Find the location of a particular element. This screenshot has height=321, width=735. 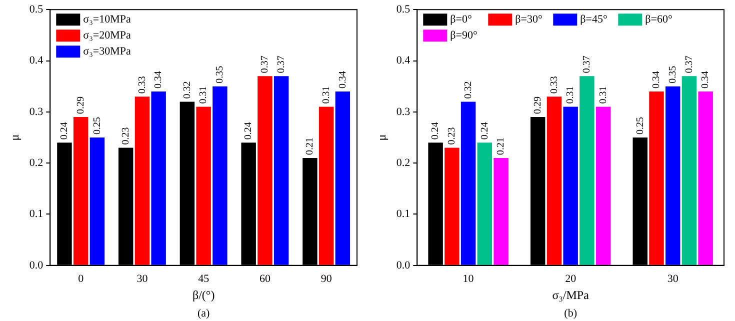

x-tick-label: 45 is located at coordinates (204, 278).